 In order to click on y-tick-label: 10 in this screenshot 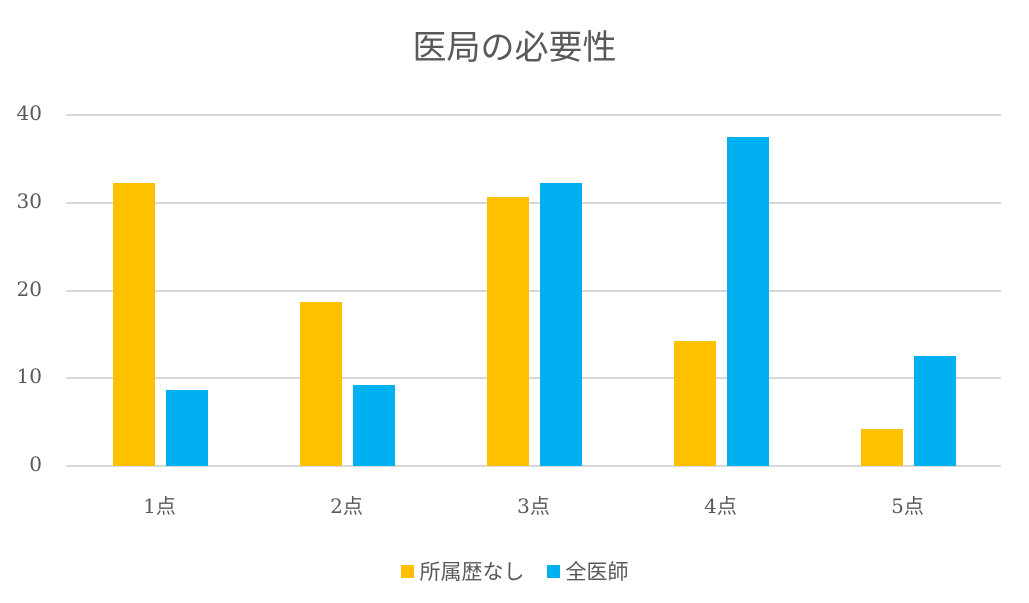, I will do `click(29, 376)`.